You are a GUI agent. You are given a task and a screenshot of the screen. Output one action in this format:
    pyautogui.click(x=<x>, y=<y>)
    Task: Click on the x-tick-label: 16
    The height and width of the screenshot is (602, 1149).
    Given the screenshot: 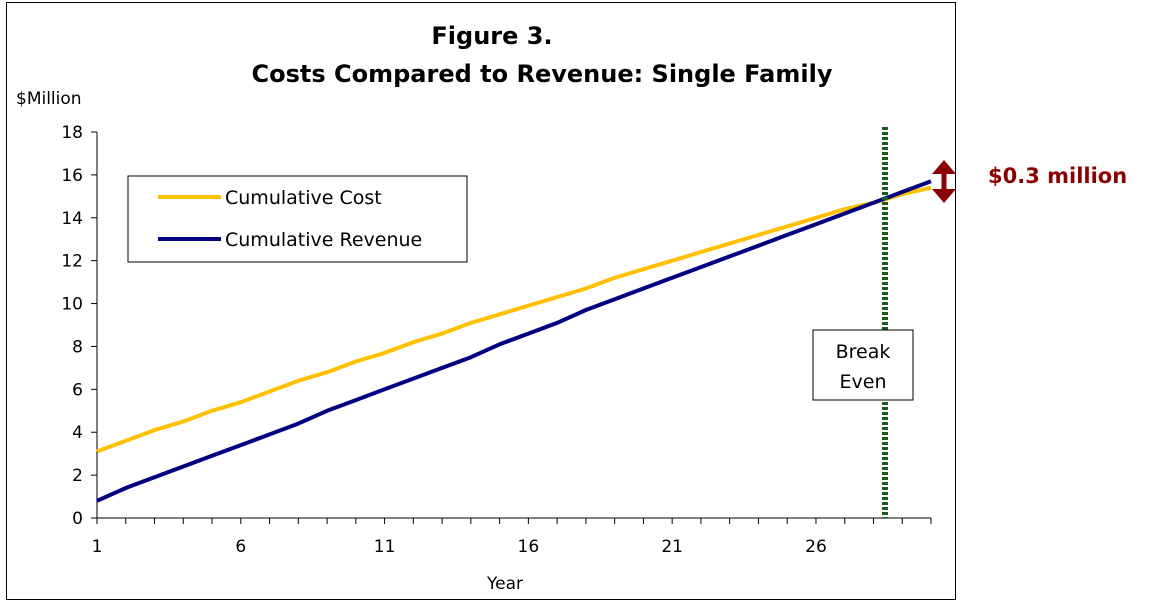 What is the action you would take?
    pyautogui.click(x=529, y=547)
    